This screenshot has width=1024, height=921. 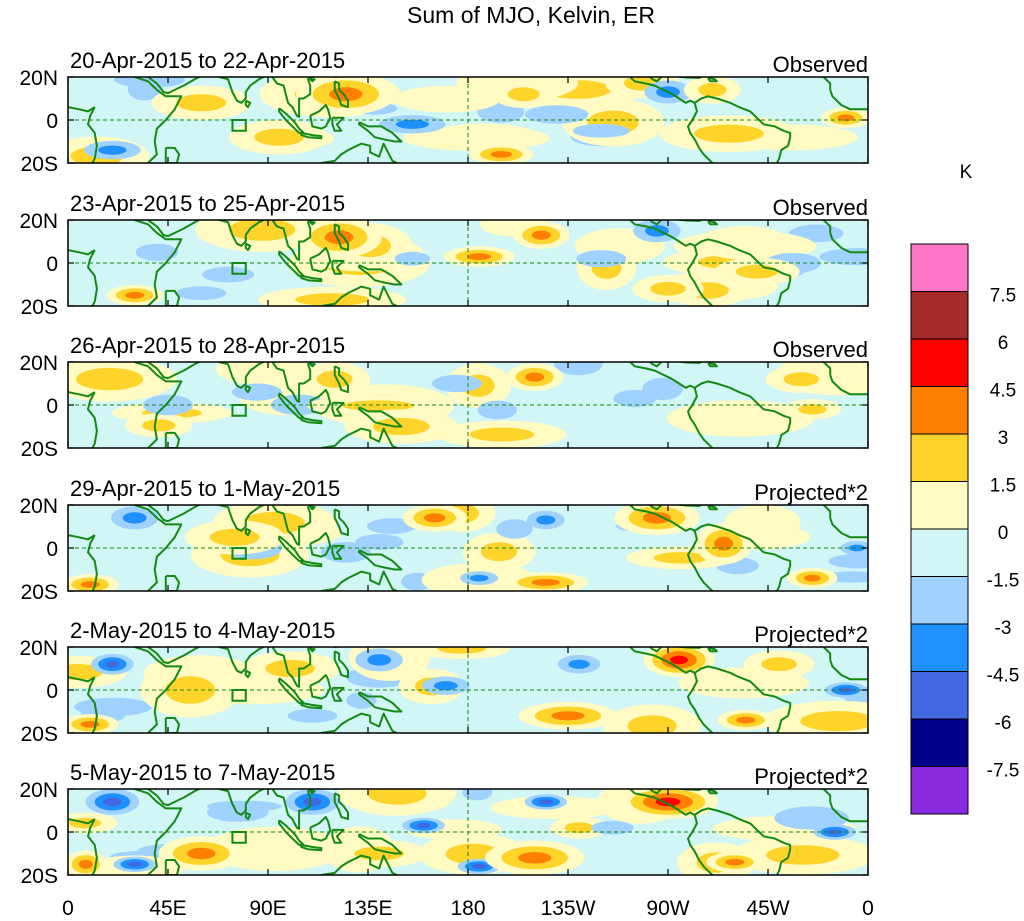 I want to click on chart-title: Sum of MJO, Kelvin, ER, so click(x=531, y=15).